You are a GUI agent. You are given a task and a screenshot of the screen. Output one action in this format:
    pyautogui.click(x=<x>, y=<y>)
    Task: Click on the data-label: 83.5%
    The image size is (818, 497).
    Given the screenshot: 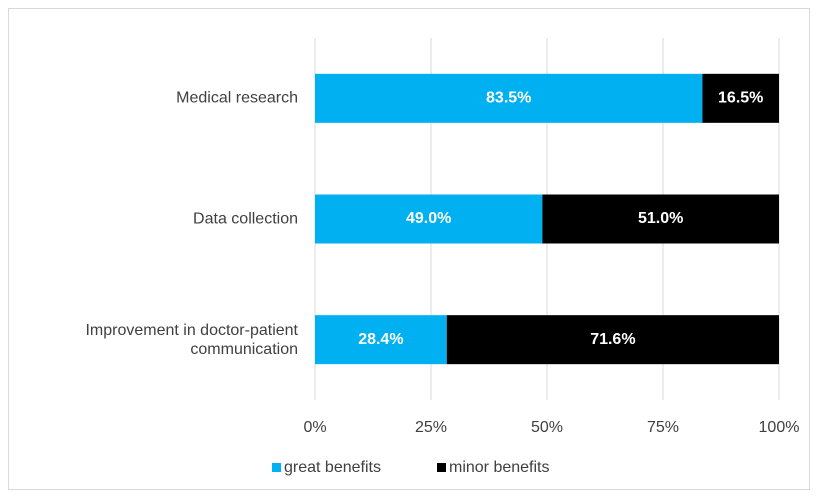 What is the action you would take?
    pyautogui.click(x=508, y=98)
    